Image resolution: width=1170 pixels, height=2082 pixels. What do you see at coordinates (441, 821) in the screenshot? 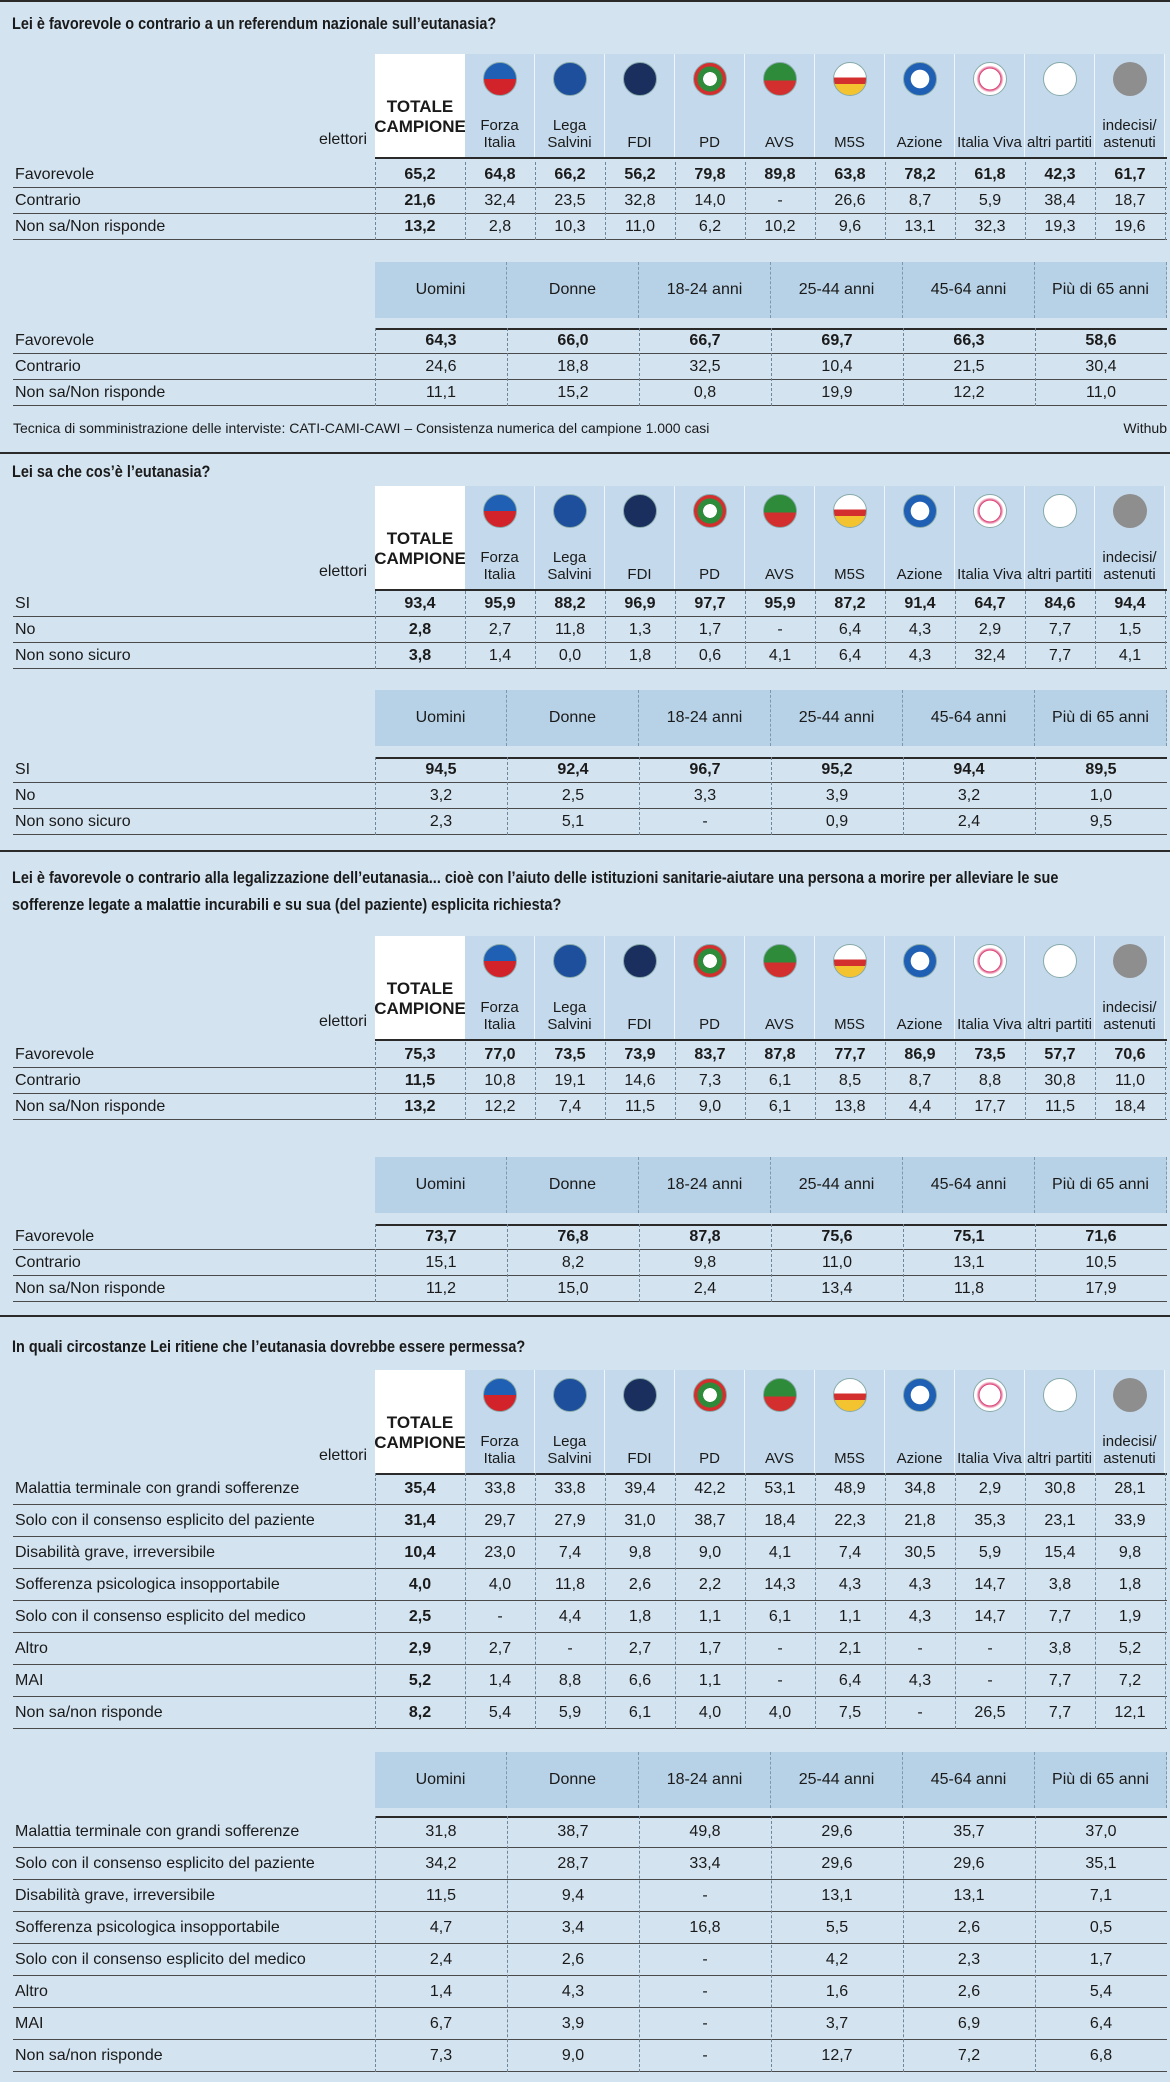
I see `demographic-value: 2,3` at bounding box center [441, 821].